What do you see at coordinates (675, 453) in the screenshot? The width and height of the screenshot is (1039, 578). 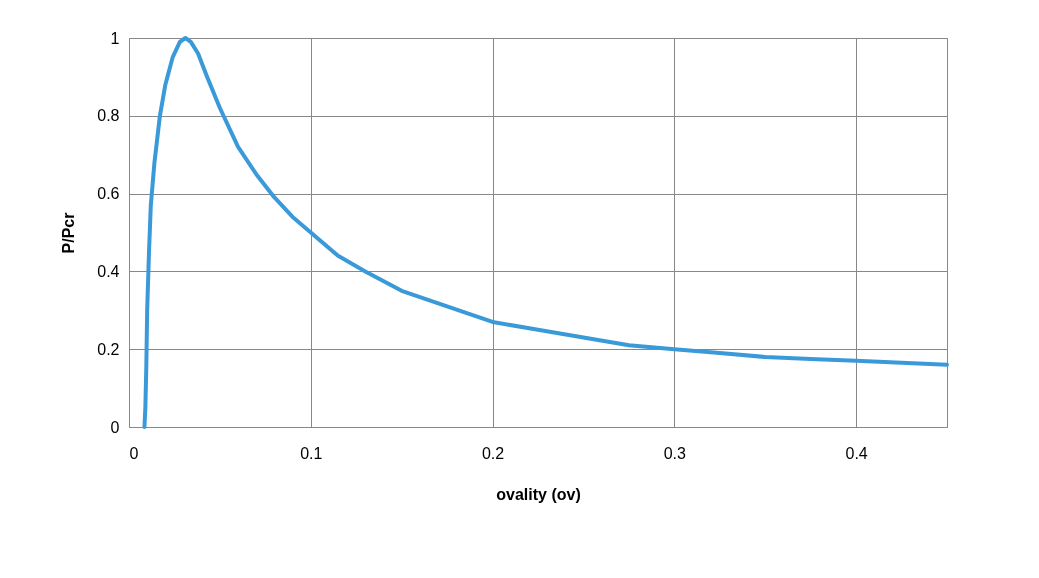 I see `x-tick-label: 0.3` at bounding box center [675, 453].